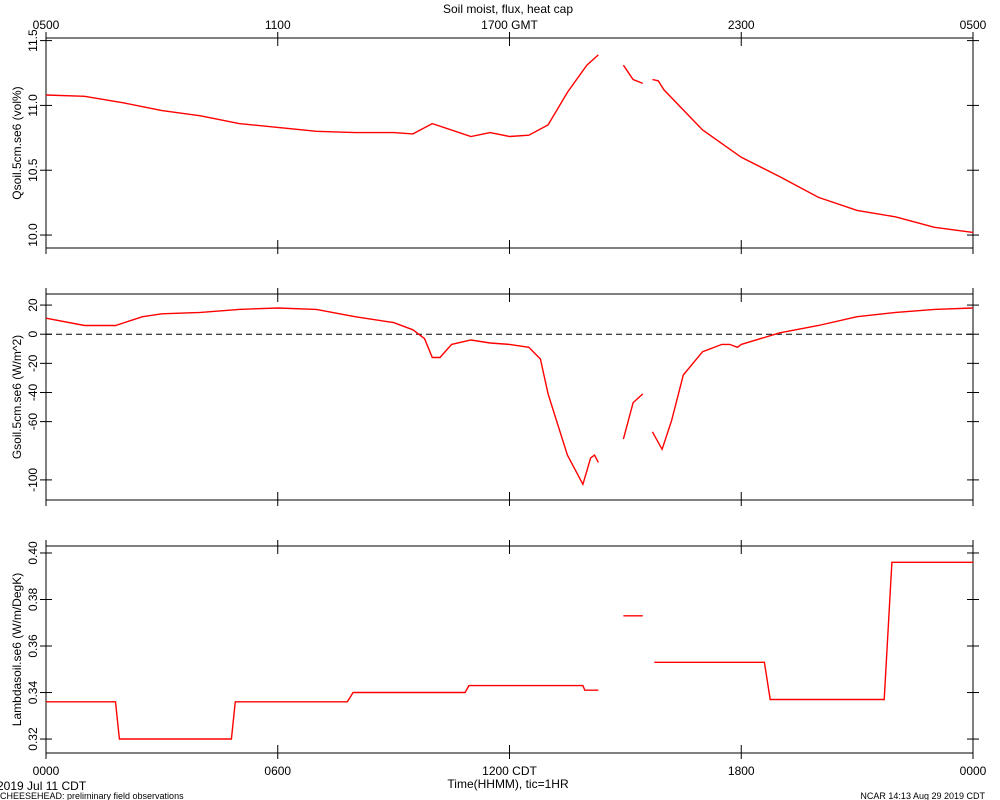 This screenshot has width=1000, height=800. I want to click on top-x-tick-label: 1700 GMT, so click(509, 25).